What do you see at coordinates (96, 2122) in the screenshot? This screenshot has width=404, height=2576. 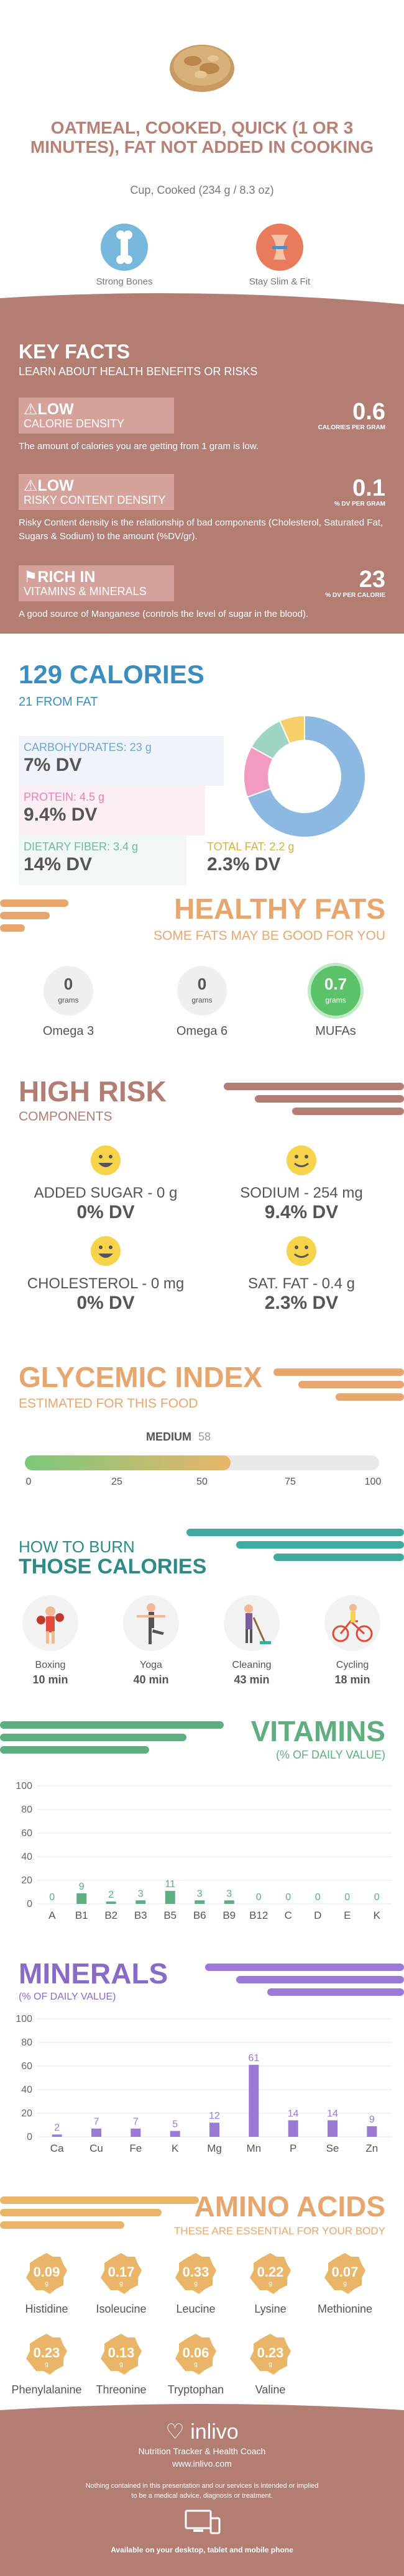 I see `bar-value-label: 7` at bounding box center [96, 2122].